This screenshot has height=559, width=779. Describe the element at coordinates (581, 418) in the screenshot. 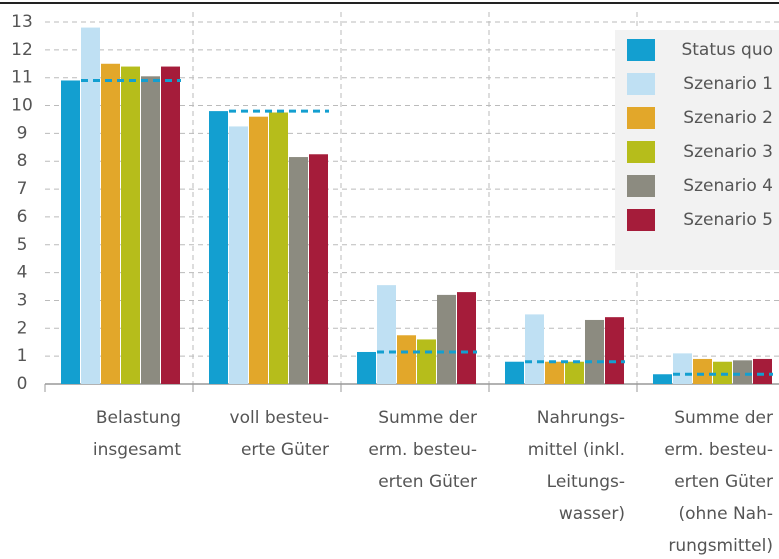

I see `x-tick-label: Nahrungs-` at that location.